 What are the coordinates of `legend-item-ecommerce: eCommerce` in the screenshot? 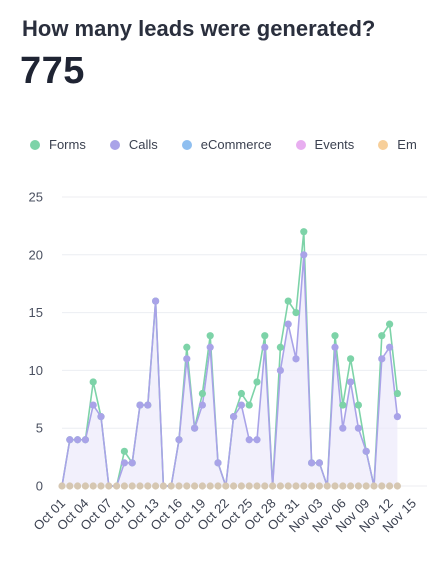 It's located at (226, 144).